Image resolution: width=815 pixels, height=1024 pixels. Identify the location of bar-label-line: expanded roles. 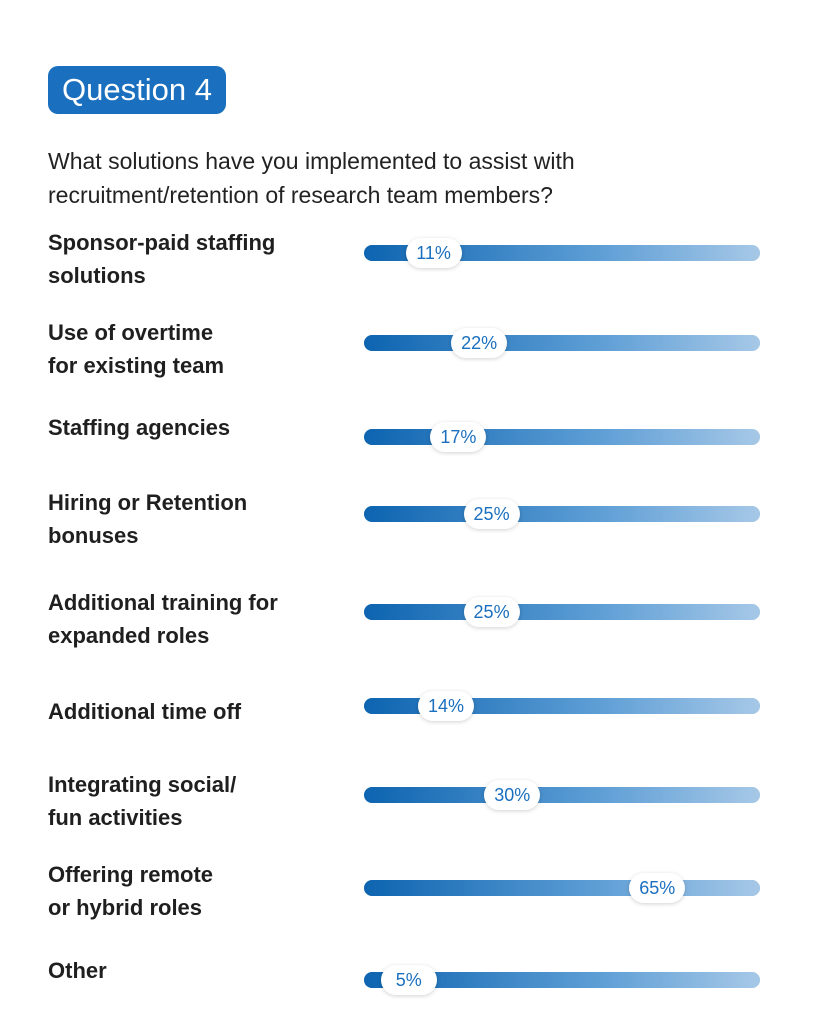
(129, 635).